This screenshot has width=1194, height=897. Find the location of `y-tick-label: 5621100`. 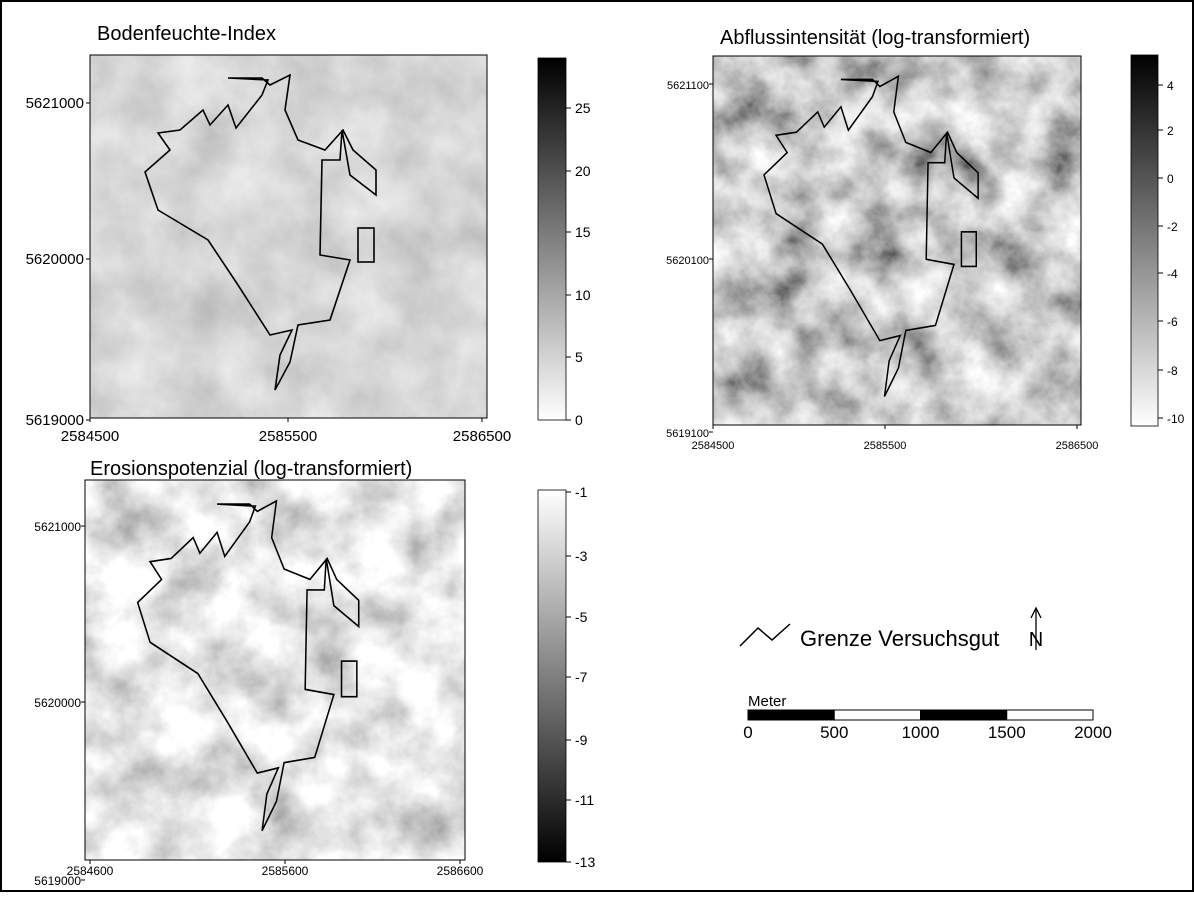

y-tick-label: 5621100 is located at coordinates (688, 86).